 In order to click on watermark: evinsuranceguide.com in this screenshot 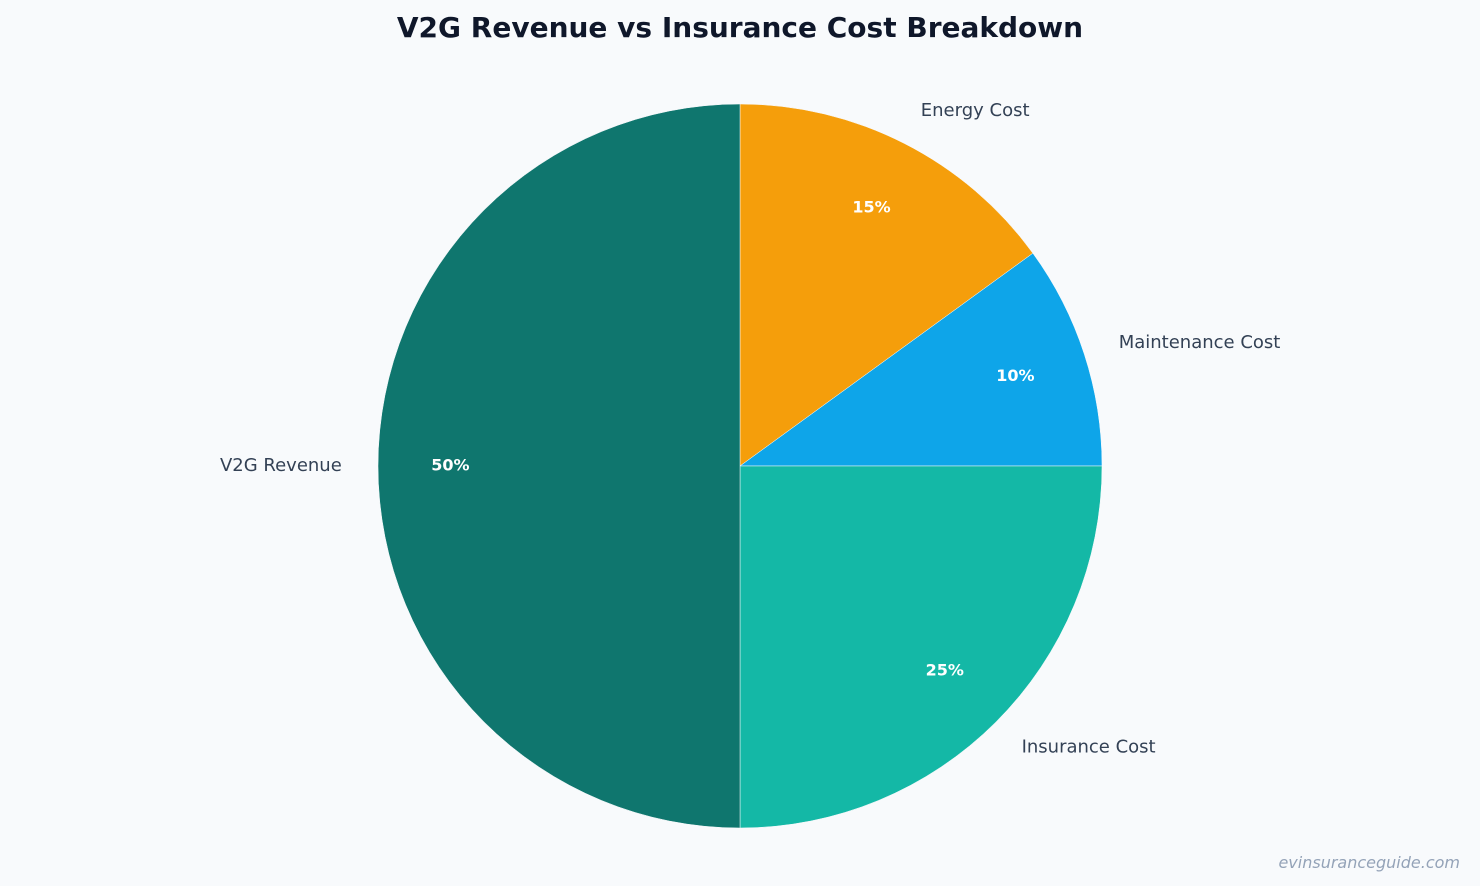, I will do `click(1369, 862)`.